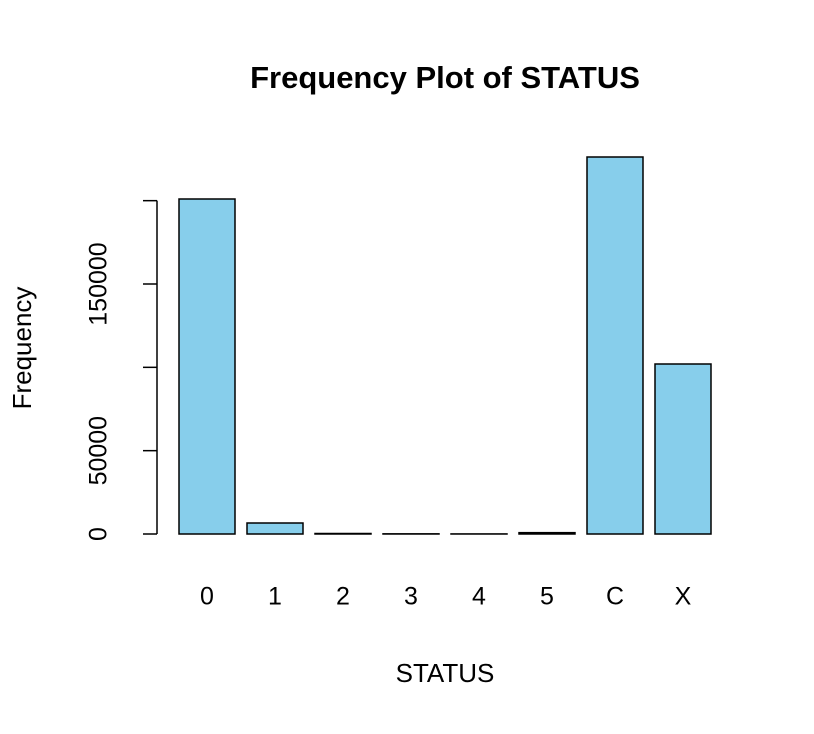 The image size is (814, 734). What do you see at coordinates (207, 597) in the screenshot?
I see `x-tick-label: 0` at bounding box center [207, 597].